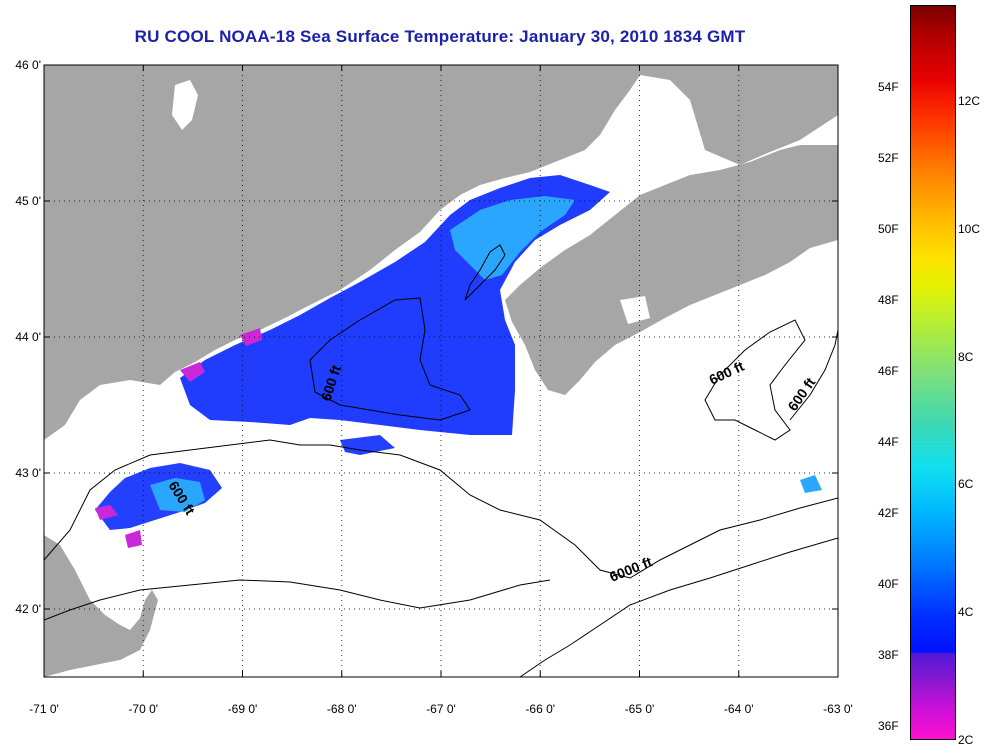 The height and width of the screenshot is (754, 984). Describe the element at coordinates (678, 607) in the screenshot. I see `contour-6000ft` at that location.